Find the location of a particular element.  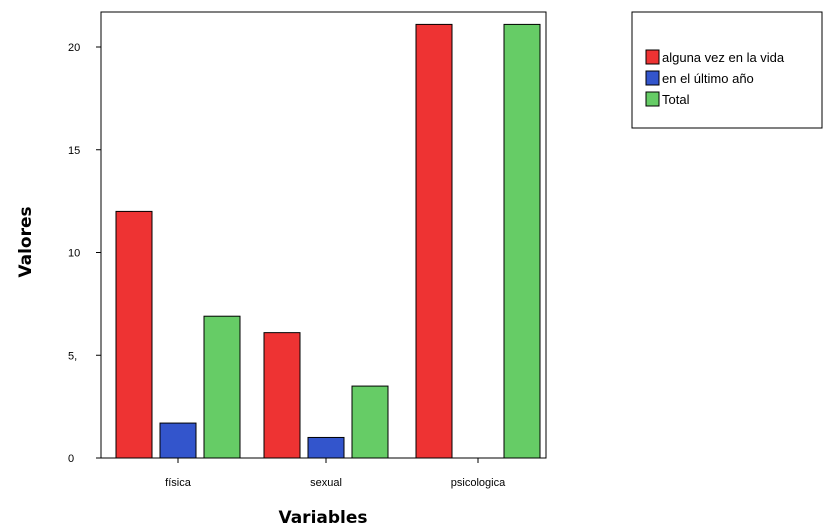

legend-box is located at coordinates (727, 70).